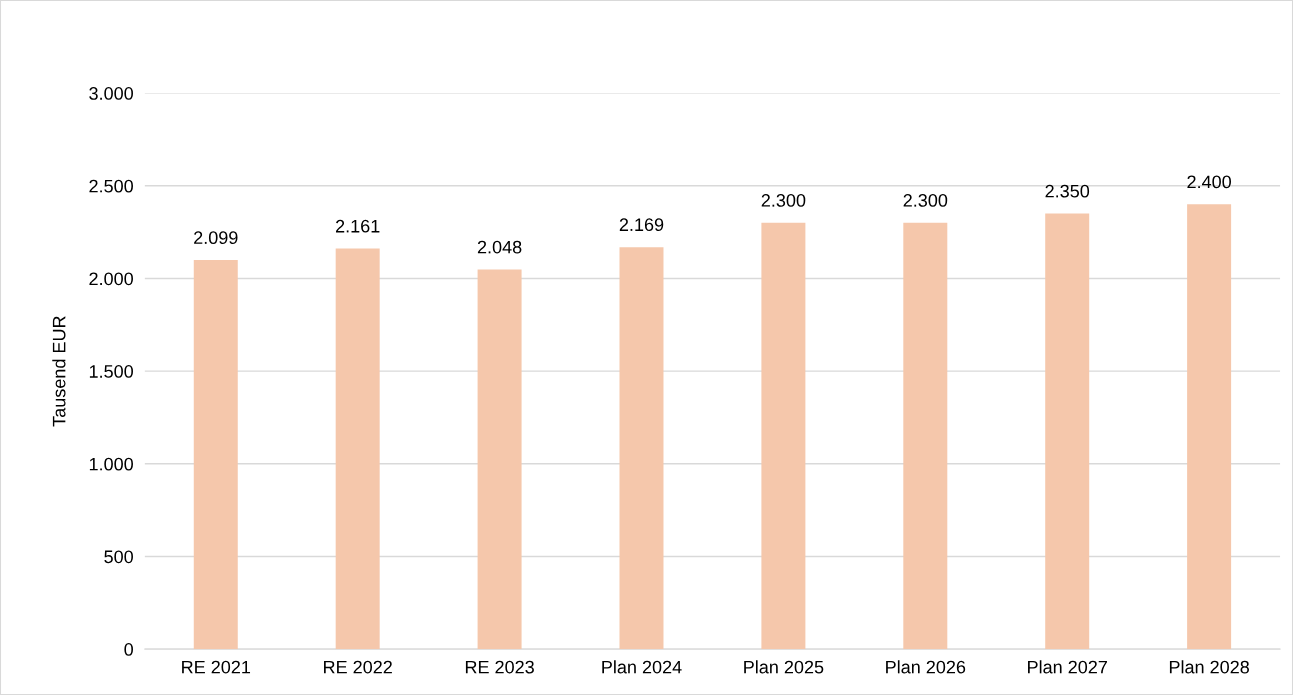 The width and height of the screenshot is (1293, 695). Describe the element at coordinates (499, 667) in the screenshot. I see `x-tick-label: RE 2023` at that location.